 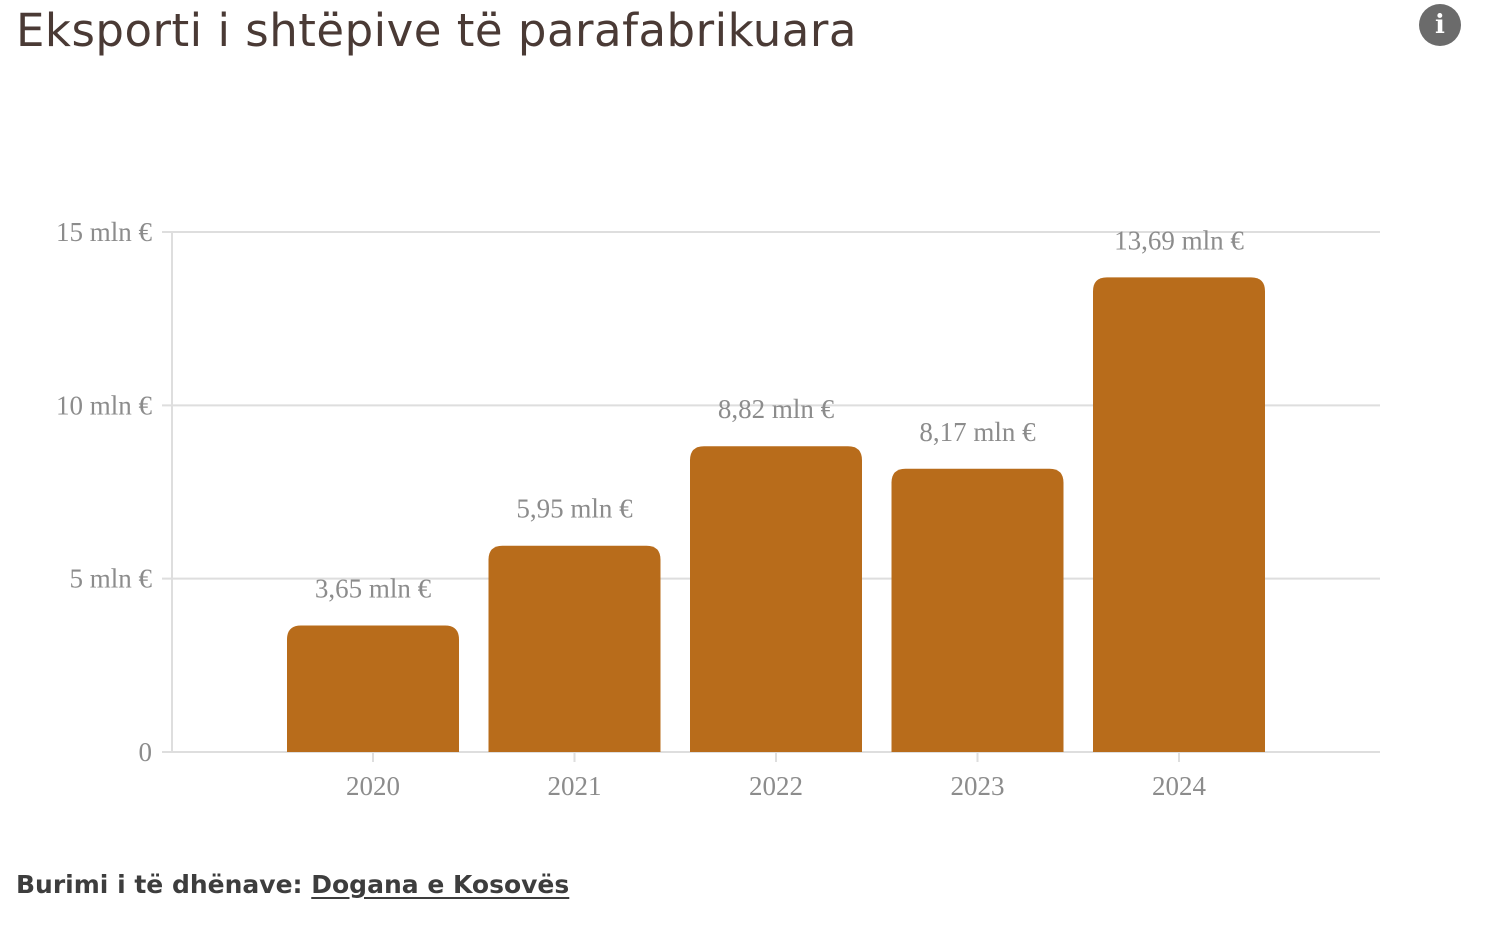 I want to click on data-label: 8,17 mln €, so click(x=977, y=432).